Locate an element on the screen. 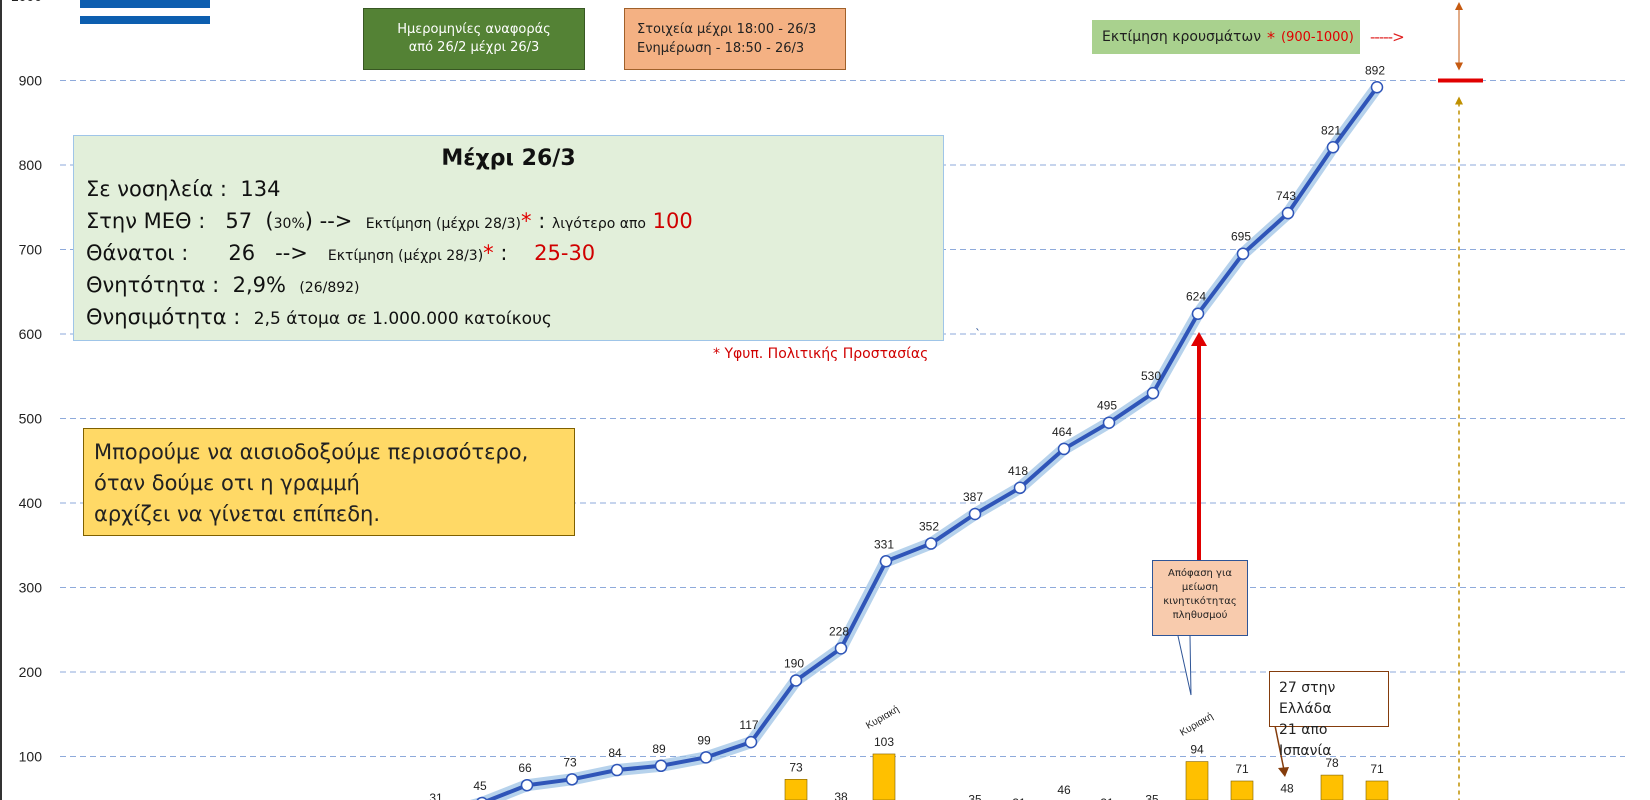  icu-value: 57 is located at coordinates (239, 221).